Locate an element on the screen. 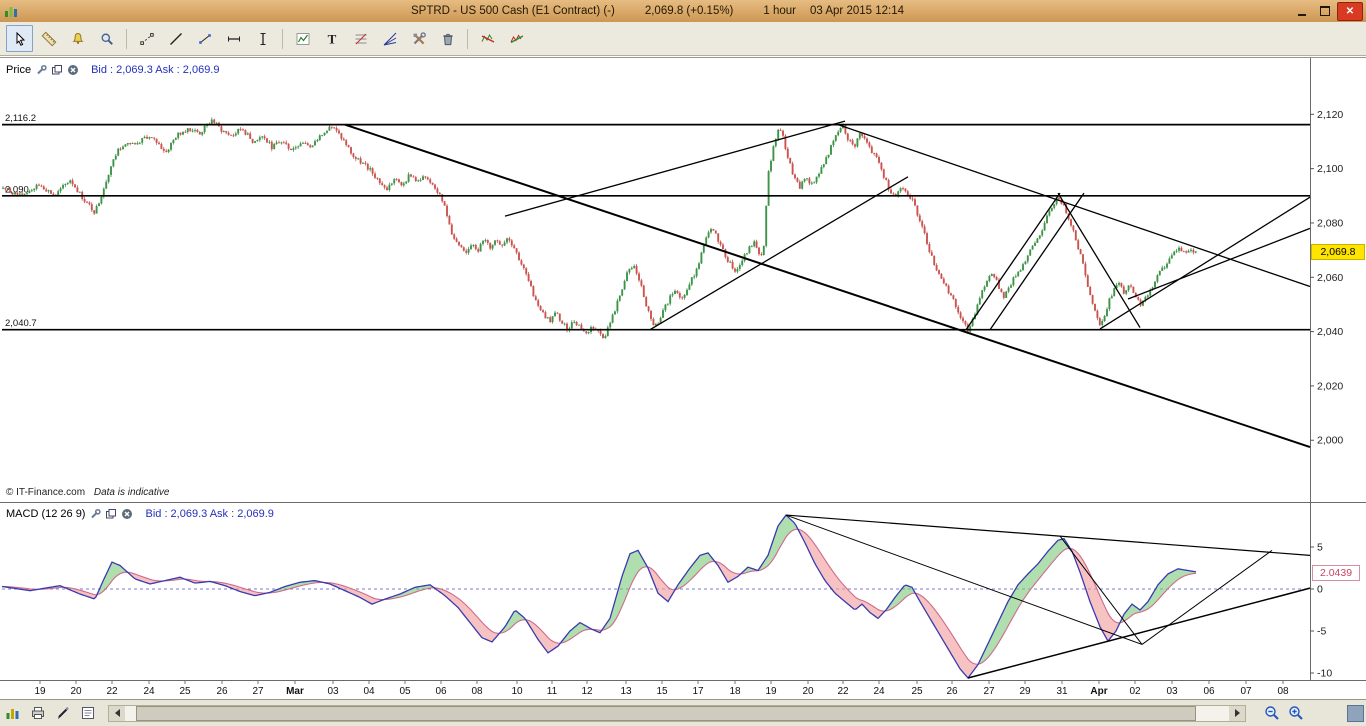 Image resolution: width=1366 pixels, height=726 pixels. pointer-icon is located at coordinates (20, 38).